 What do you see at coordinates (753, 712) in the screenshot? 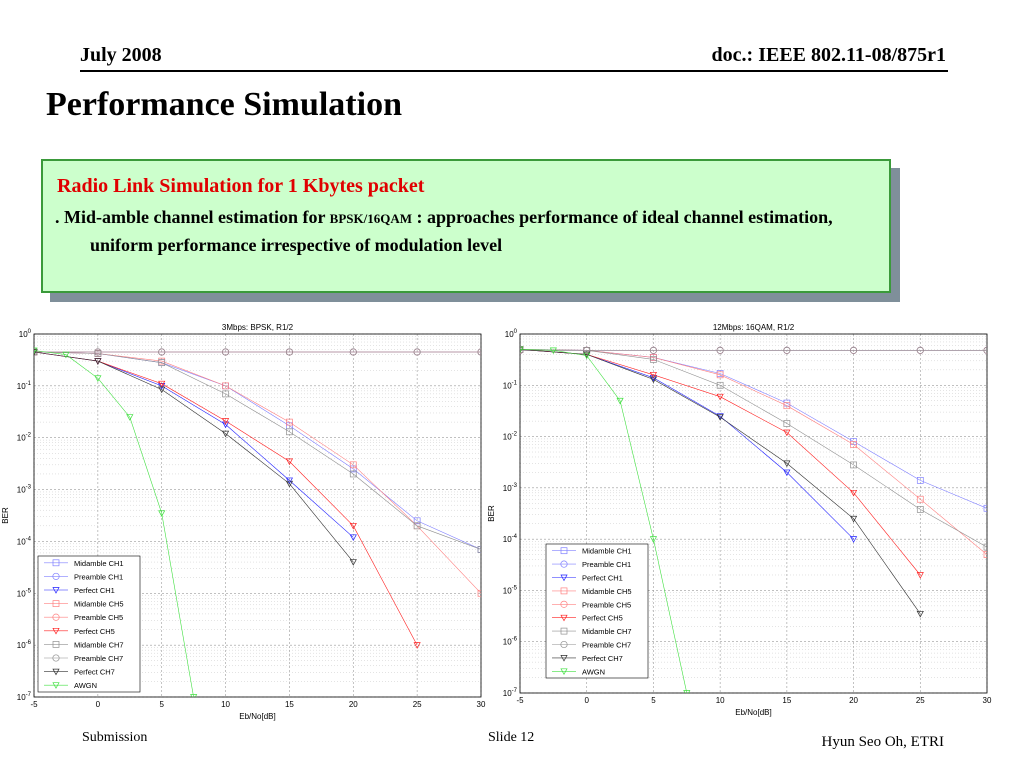
I see `x-axis-label: Eb/No[dB]` at bounding box center [753, 712].